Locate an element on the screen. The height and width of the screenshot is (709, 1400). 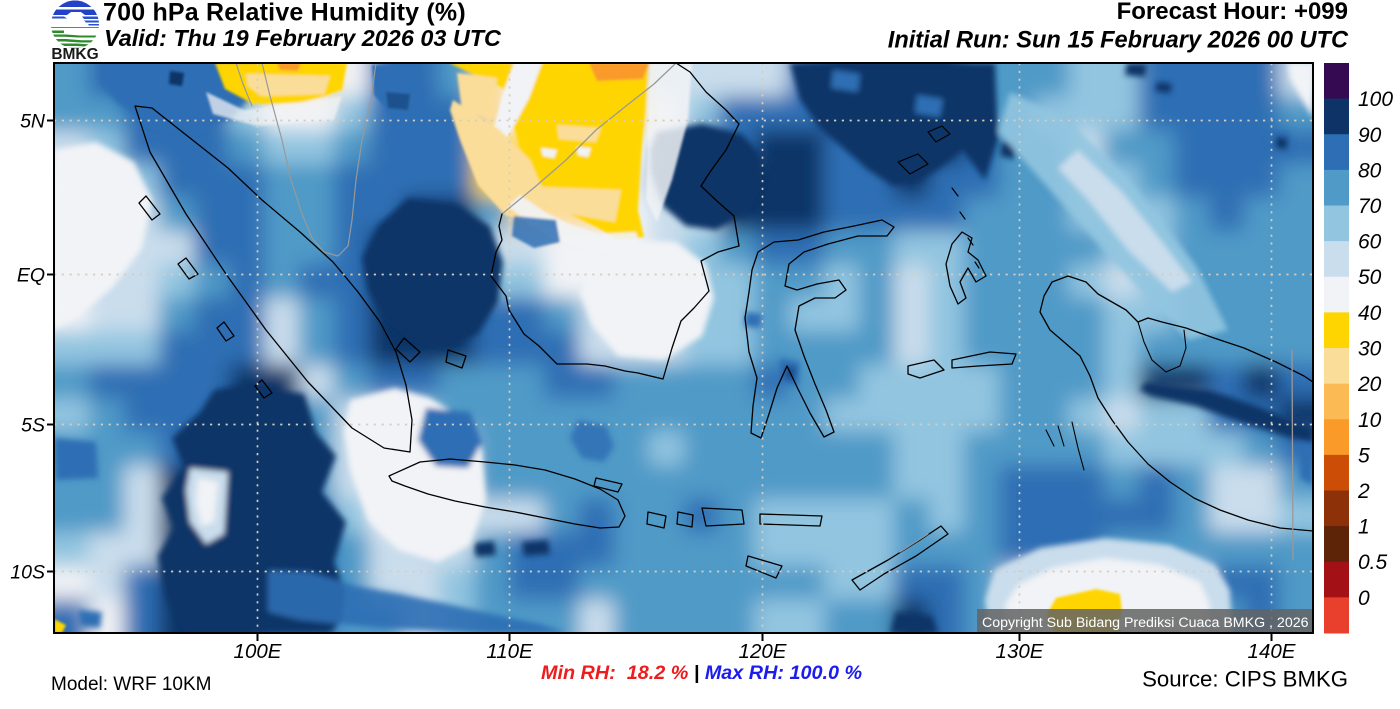
svg-text: 100 is located at coordinates (1375, 99).